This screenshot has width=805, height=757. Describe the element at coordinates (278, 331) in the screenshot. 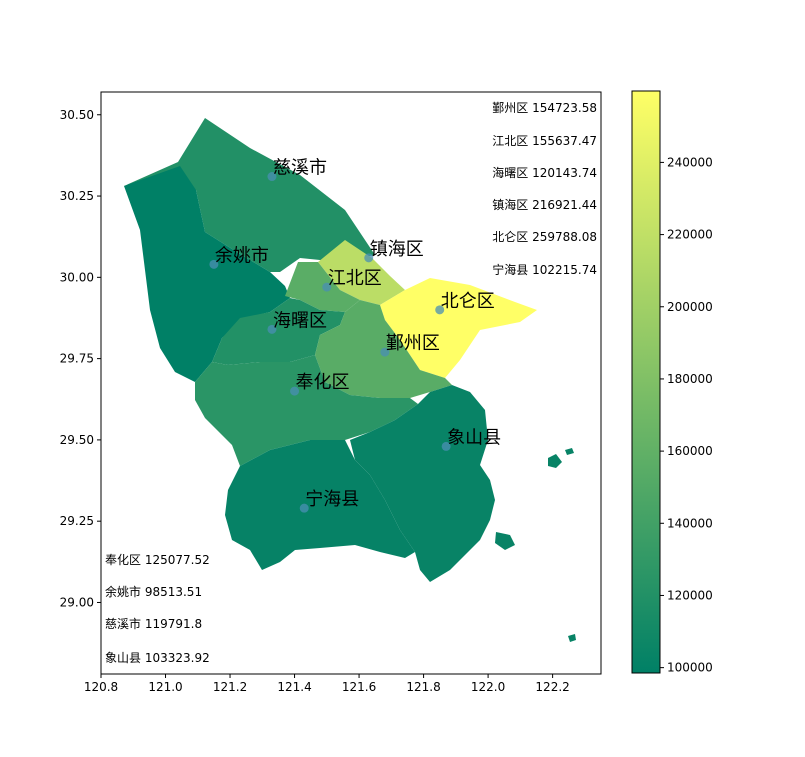

I see `region-haishu` at that location.